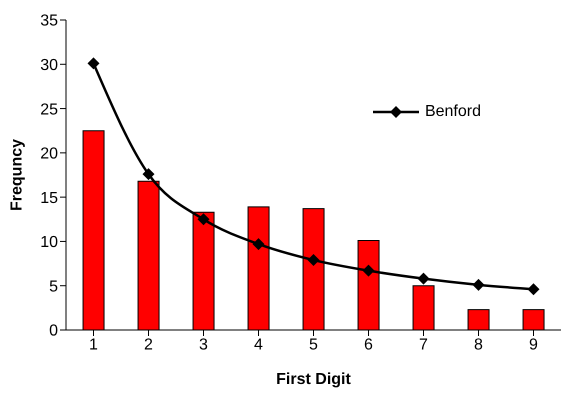 The height and width of the screenshot is (418, 579). I want to click on x-tick-label: 6, so click(369, 345).